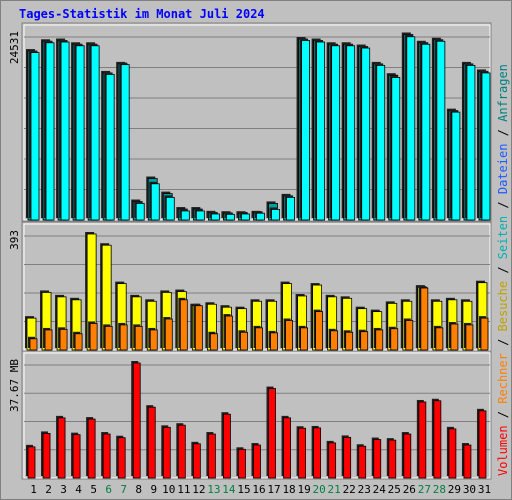 The width and height of the screenshot is (512, 500). I want to click on day-31-requests, so click(483, 145).